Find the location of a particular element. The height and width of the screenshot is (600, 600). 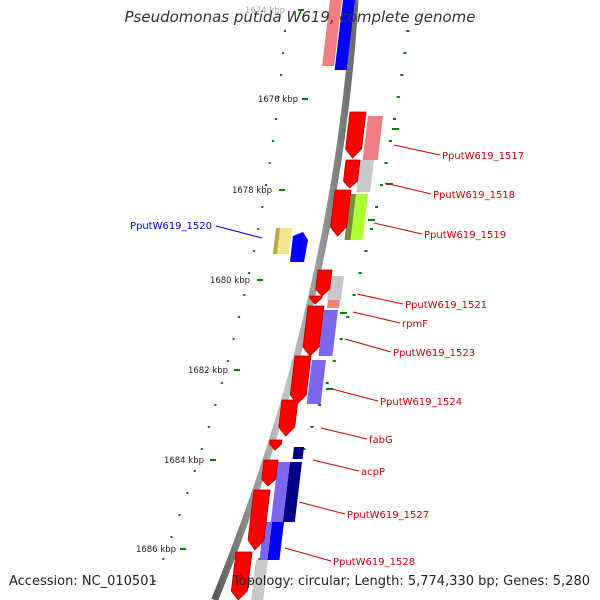

ruler-label: 1680 kbp is located at coordinates (230, 281).